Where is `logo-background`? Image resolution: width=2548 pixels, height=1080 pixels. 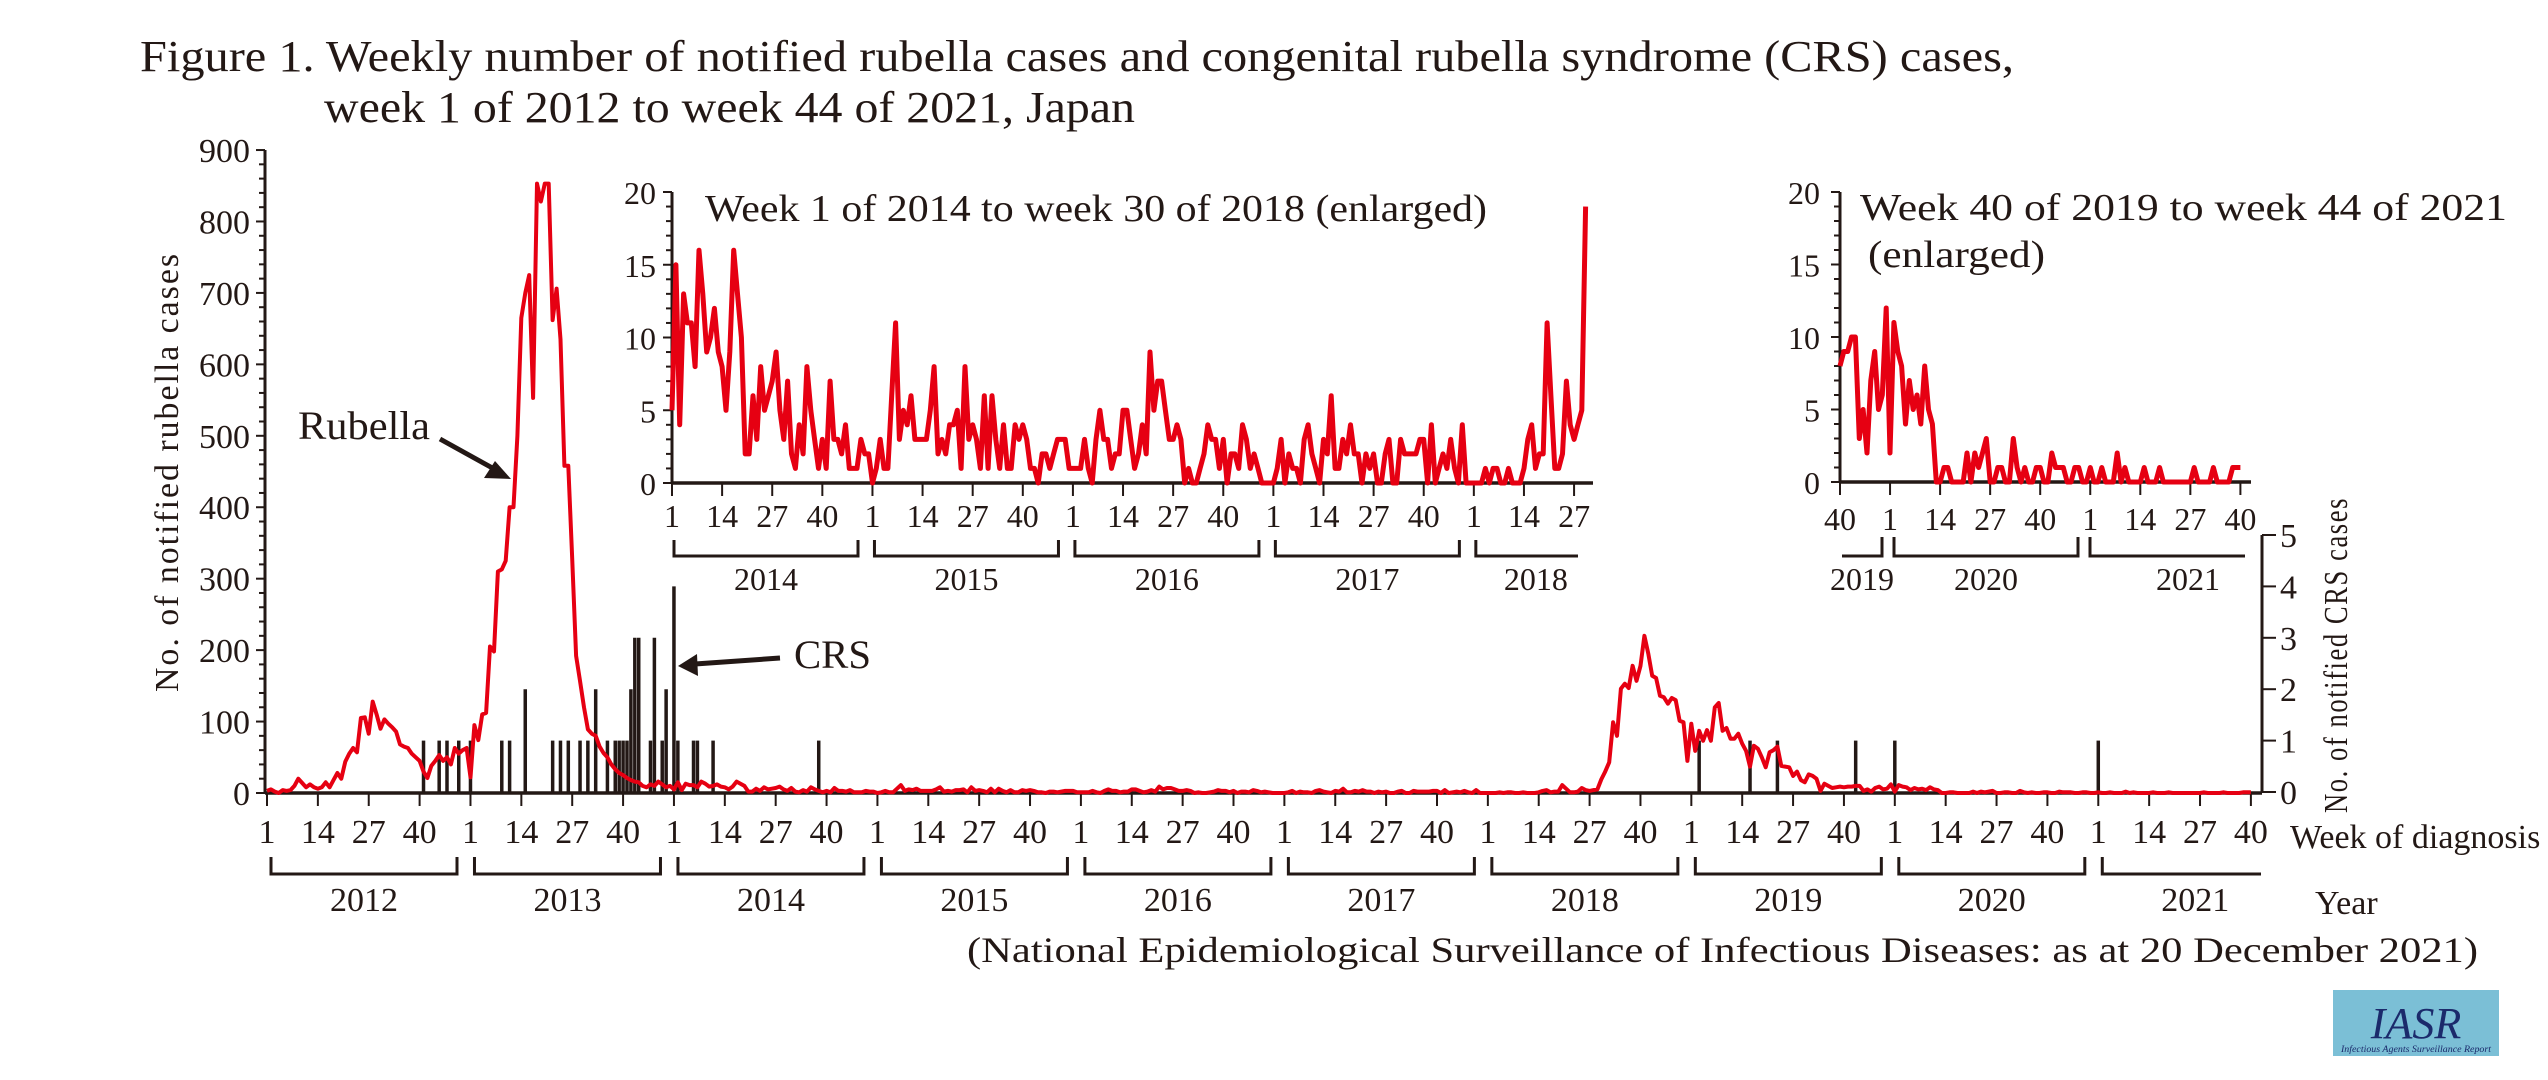
logo-background is located at coordinates (2416, 1023).